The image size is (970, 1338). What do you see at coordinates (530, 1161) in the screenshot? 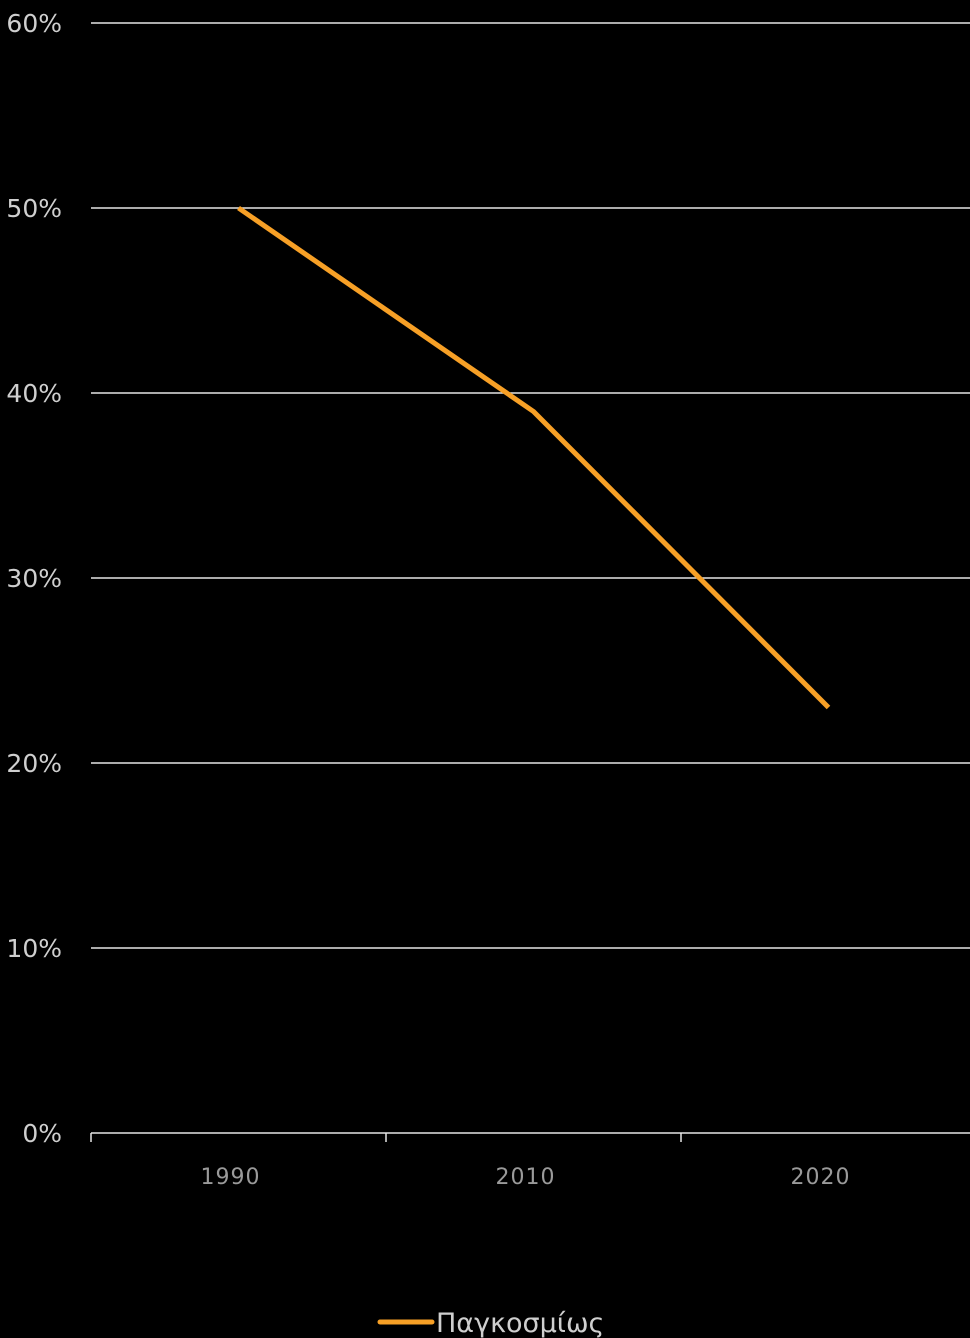
I see `x-axis: 1990 2010 2020` at bounding box center [530, 1161].